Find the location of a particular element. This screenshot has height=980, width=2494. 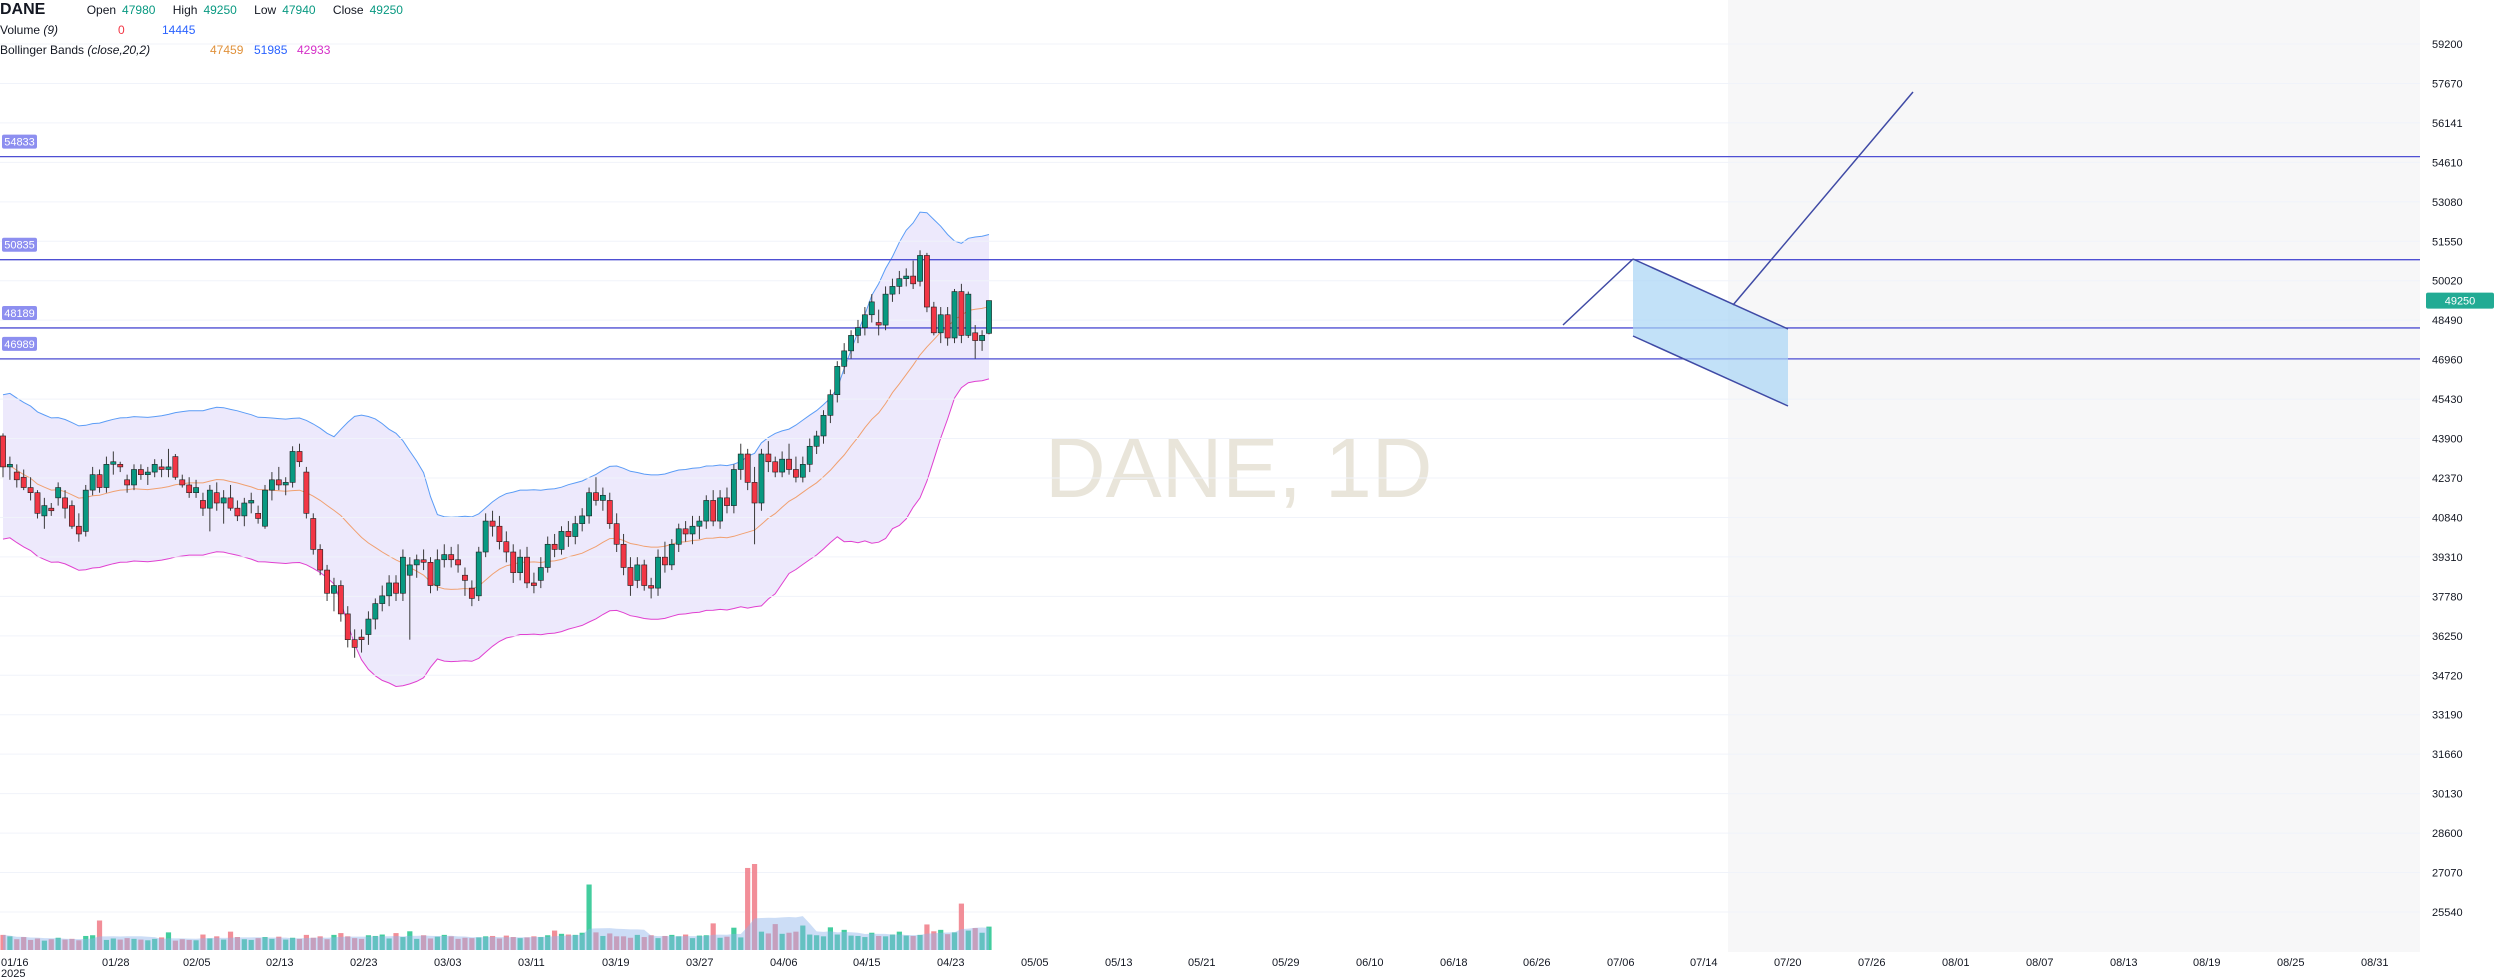

symbol-label: DANE is located at coordinates (23, 9).